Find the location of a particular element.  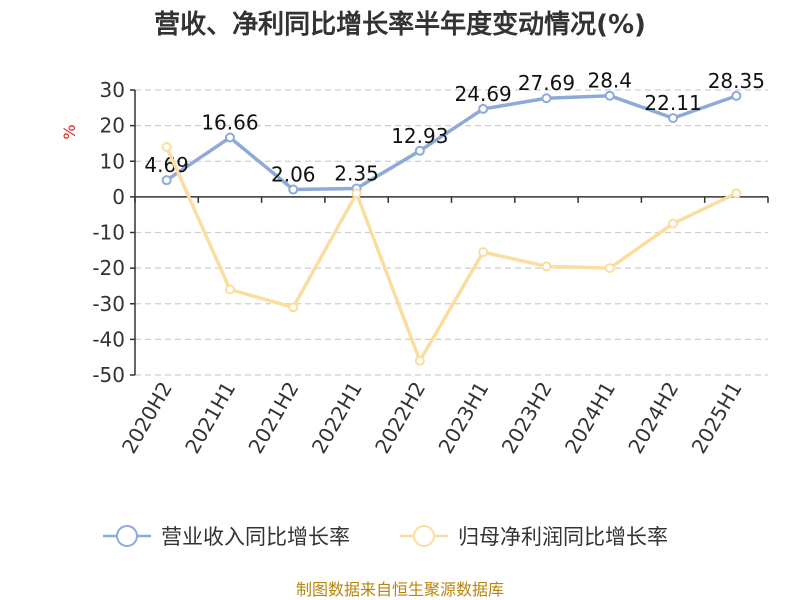

y-tick-label: 30 is located at coordinates (112, 90).